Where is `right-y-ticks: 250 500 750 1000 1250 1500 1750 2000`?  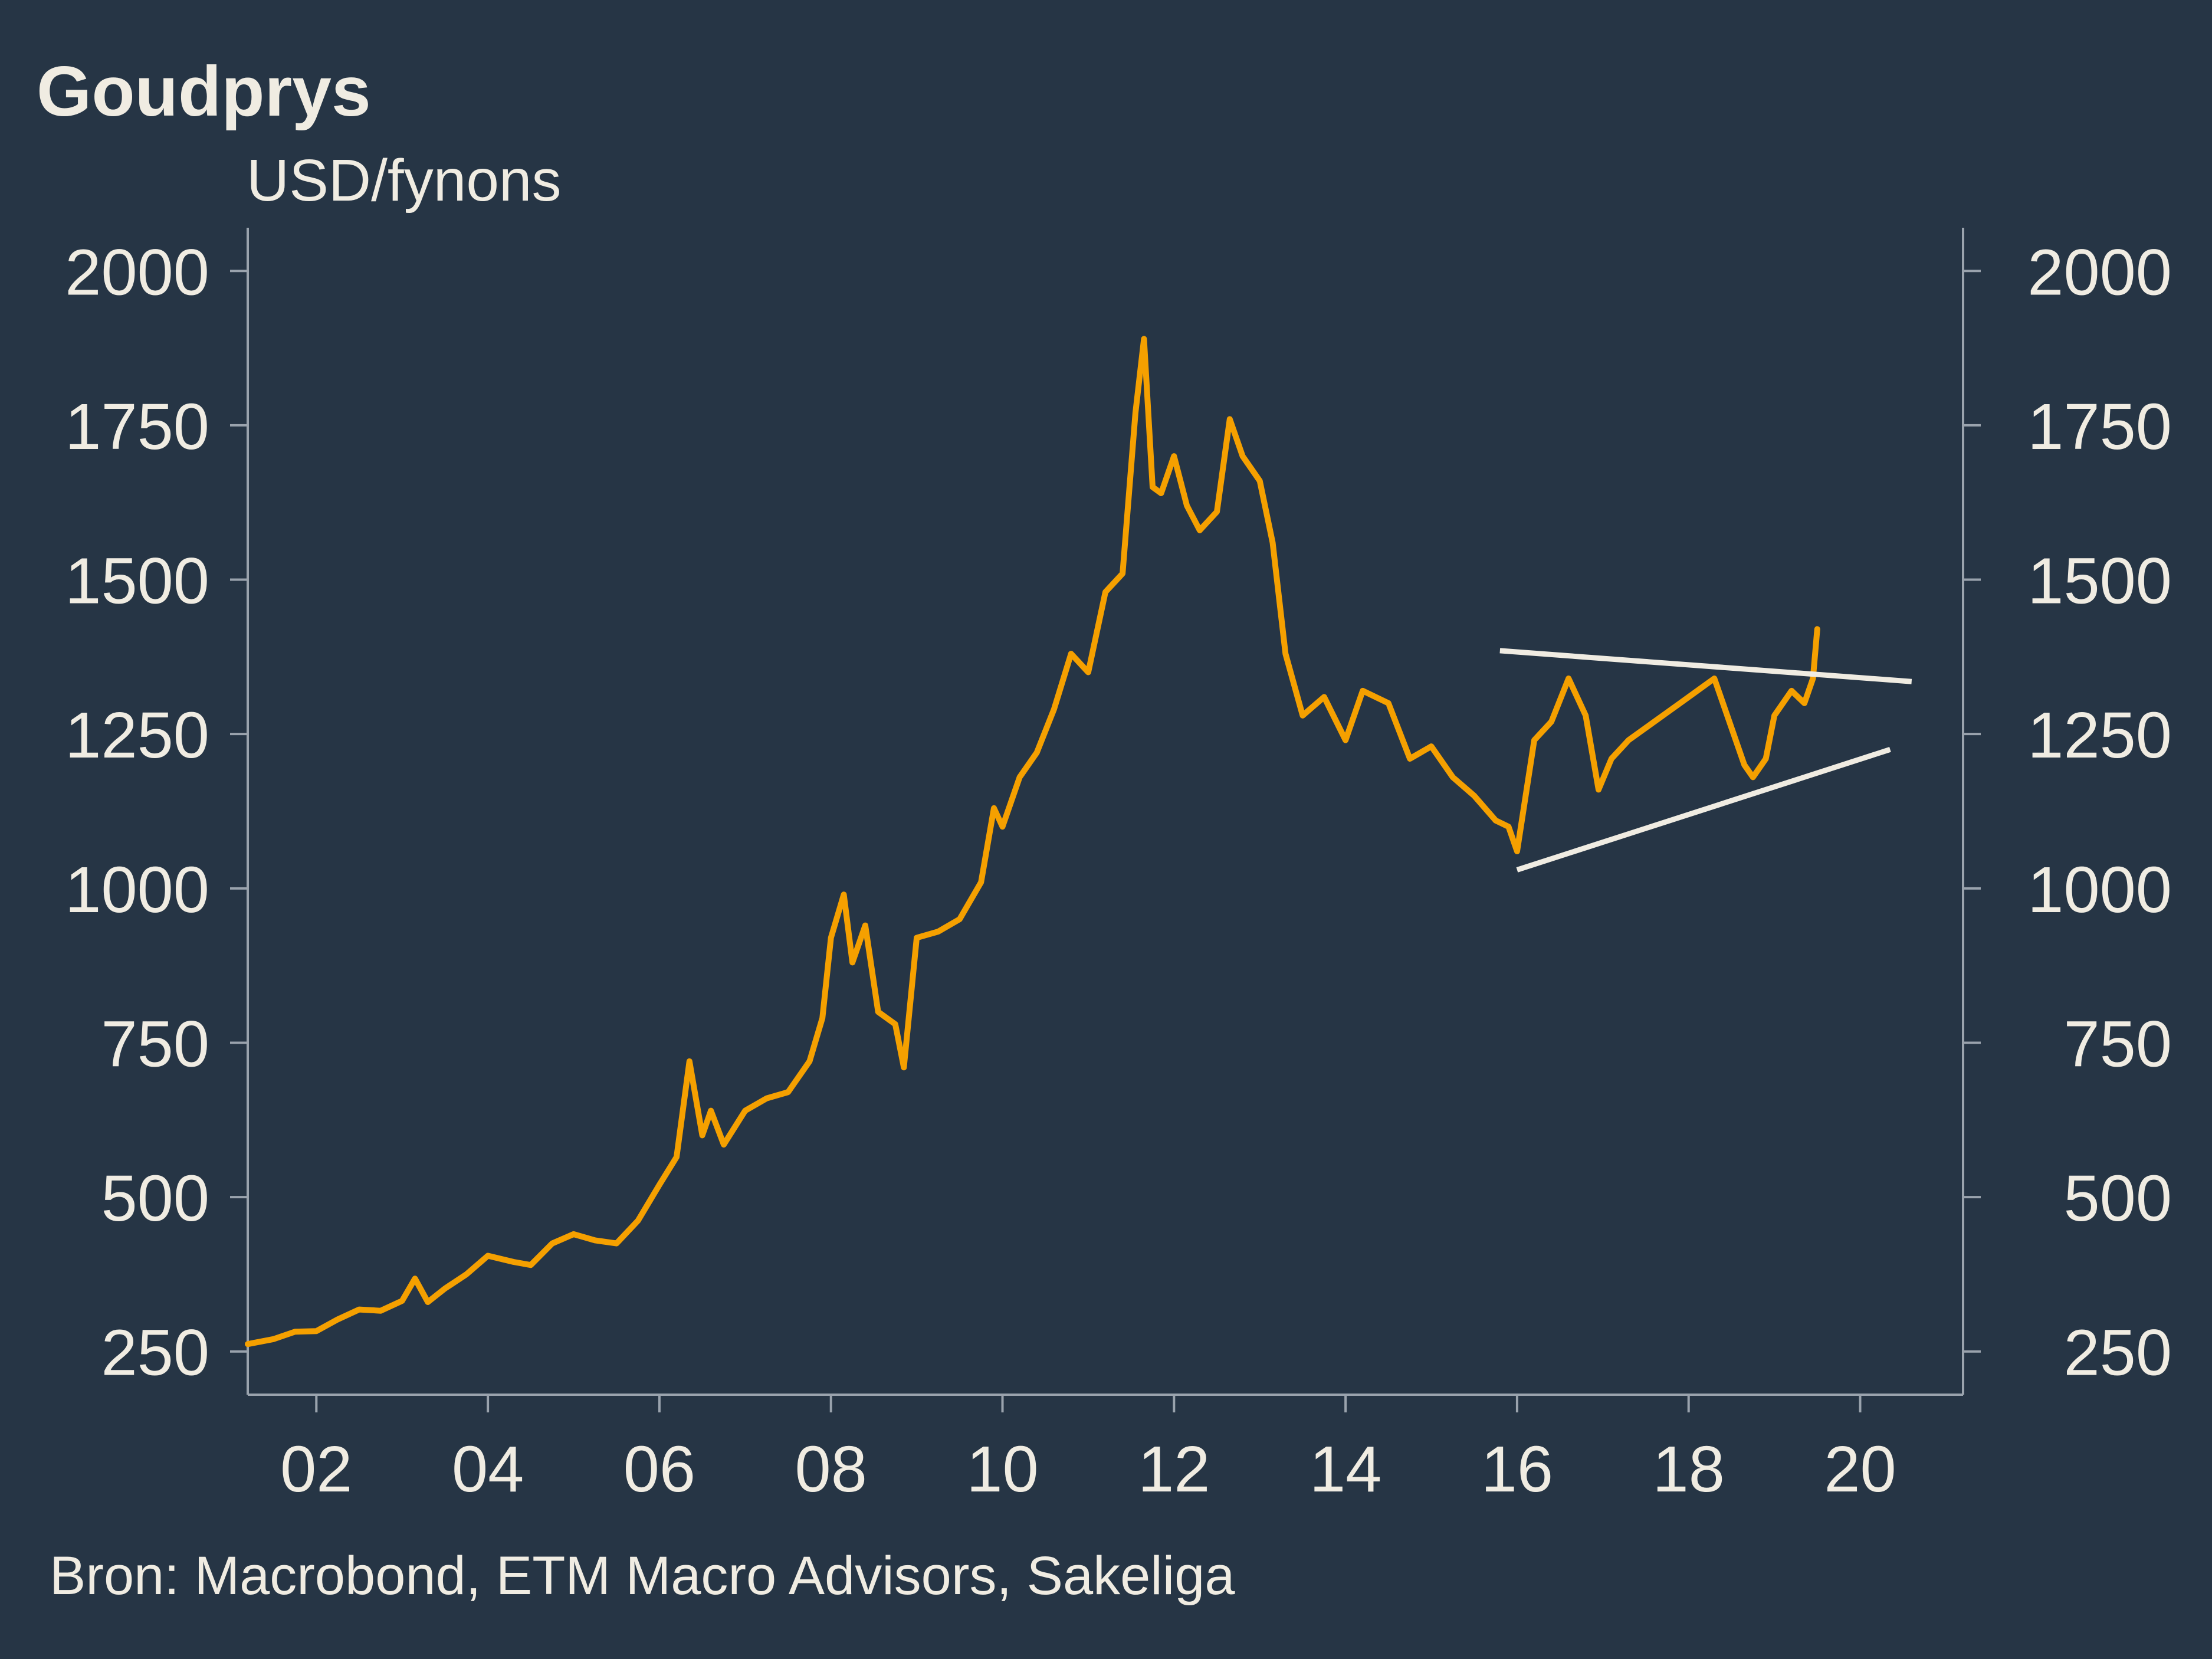 right-y-ticks: 250 500 750 1000 1250 1500 1750 2000 is located at coordinates (2067, 812).